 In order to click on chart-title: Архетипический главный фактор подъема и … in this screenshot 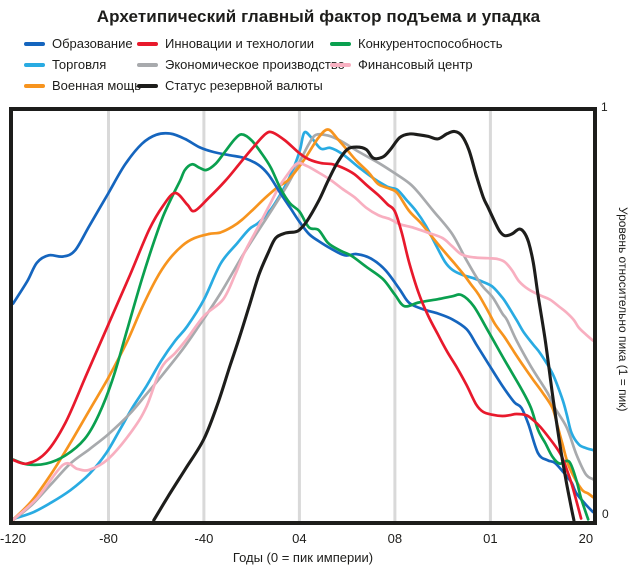, I will do `click(318, 16)`.